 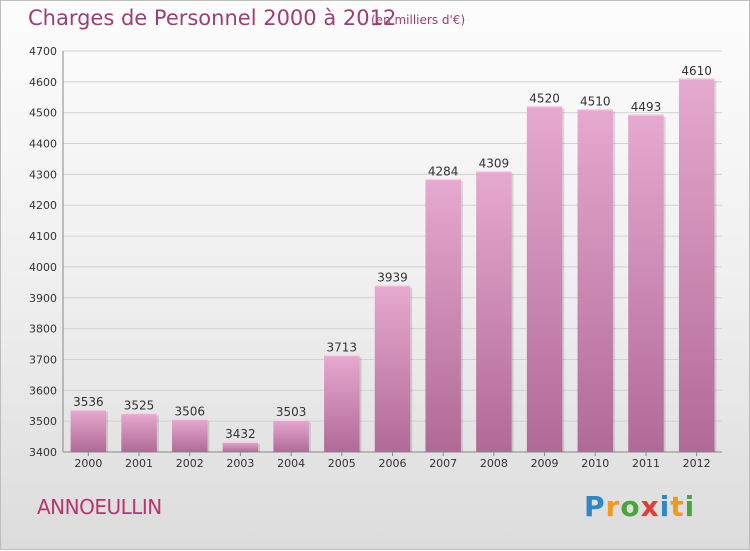 I want to click on x-tick-label: 2012, so click(x=697, y=463).